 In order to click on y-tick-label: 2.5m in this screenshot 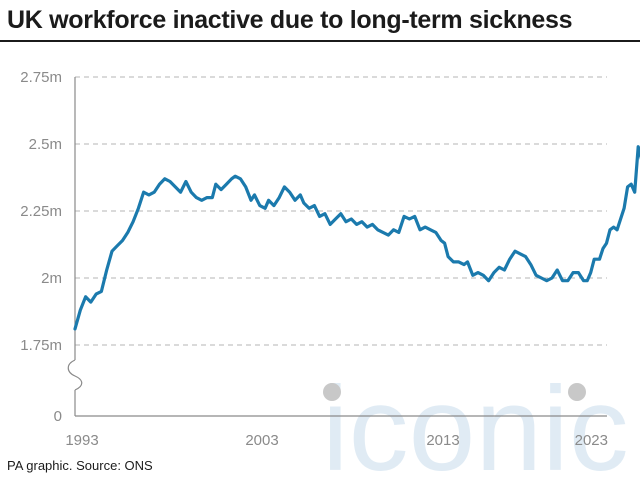, I will do `click(45, 144)`.